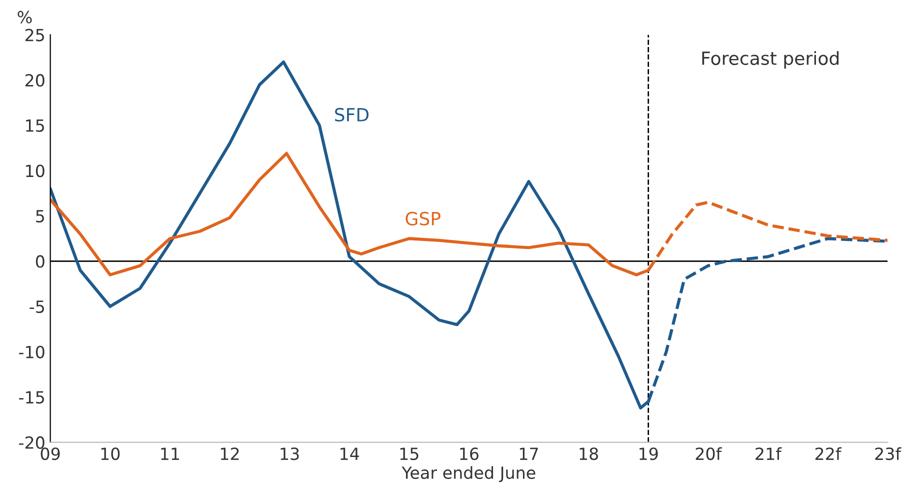  I want to click on y-tick-label: -15, so click(31, 397).